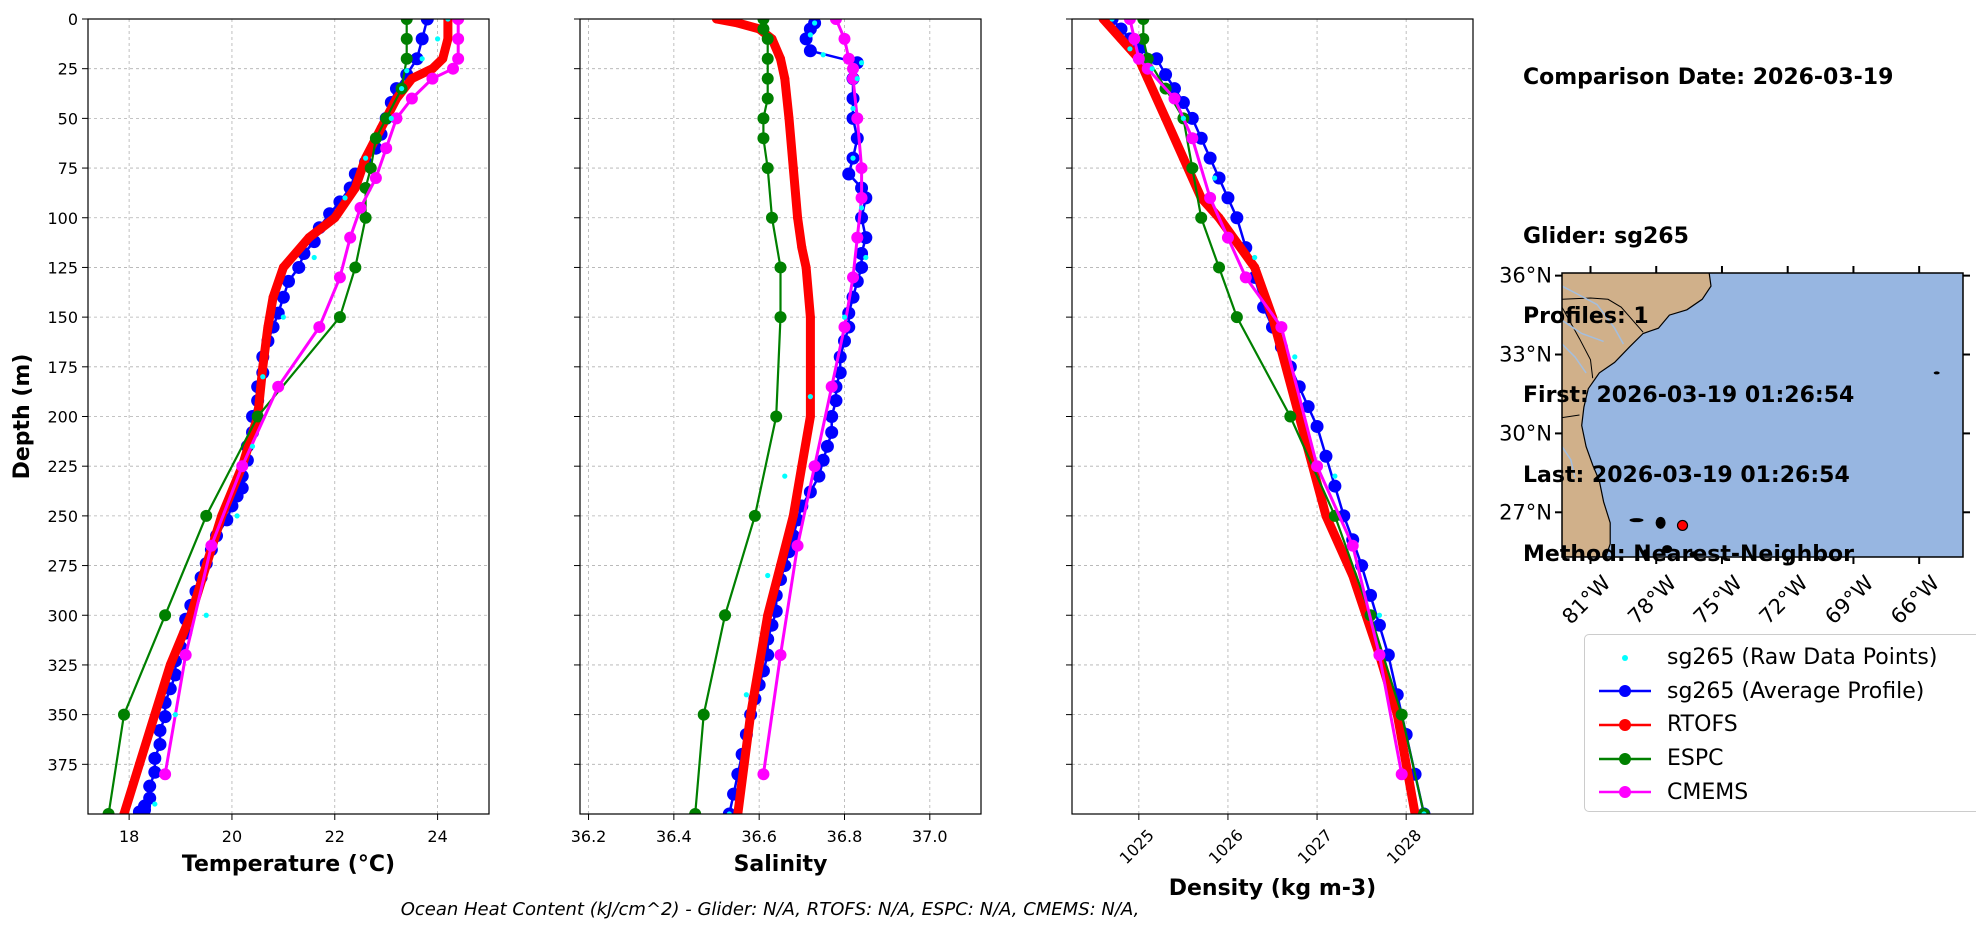  What do you see at coordinates (1625, 792) in the screenshot?
I see `legend-marker-cmems` at bounding box center [1625, 792].